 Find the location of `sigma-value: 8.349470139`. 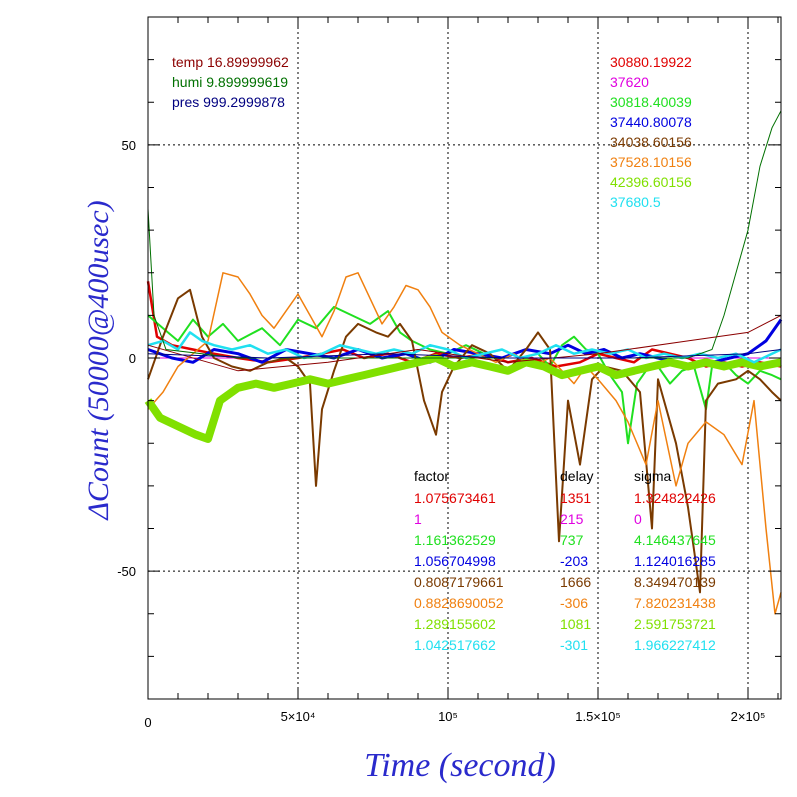

sigma-value: 8.349470139 is located at coordinates (675, 582).